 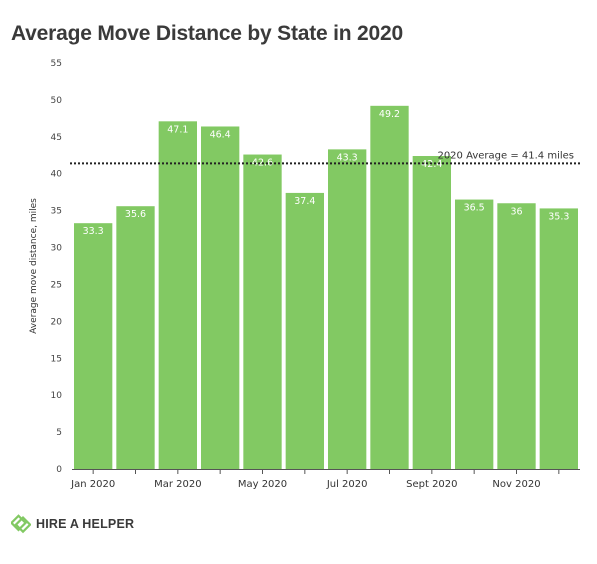 I want to click on data-label: 49.2, so click(x=389, y=114).